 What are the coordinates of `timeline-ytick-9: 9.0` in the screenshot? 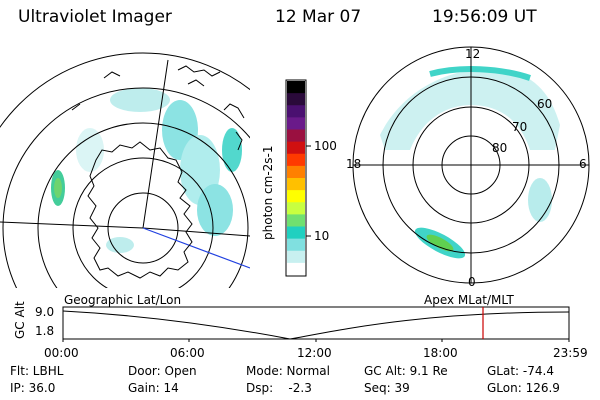 It's located at (45, 312).